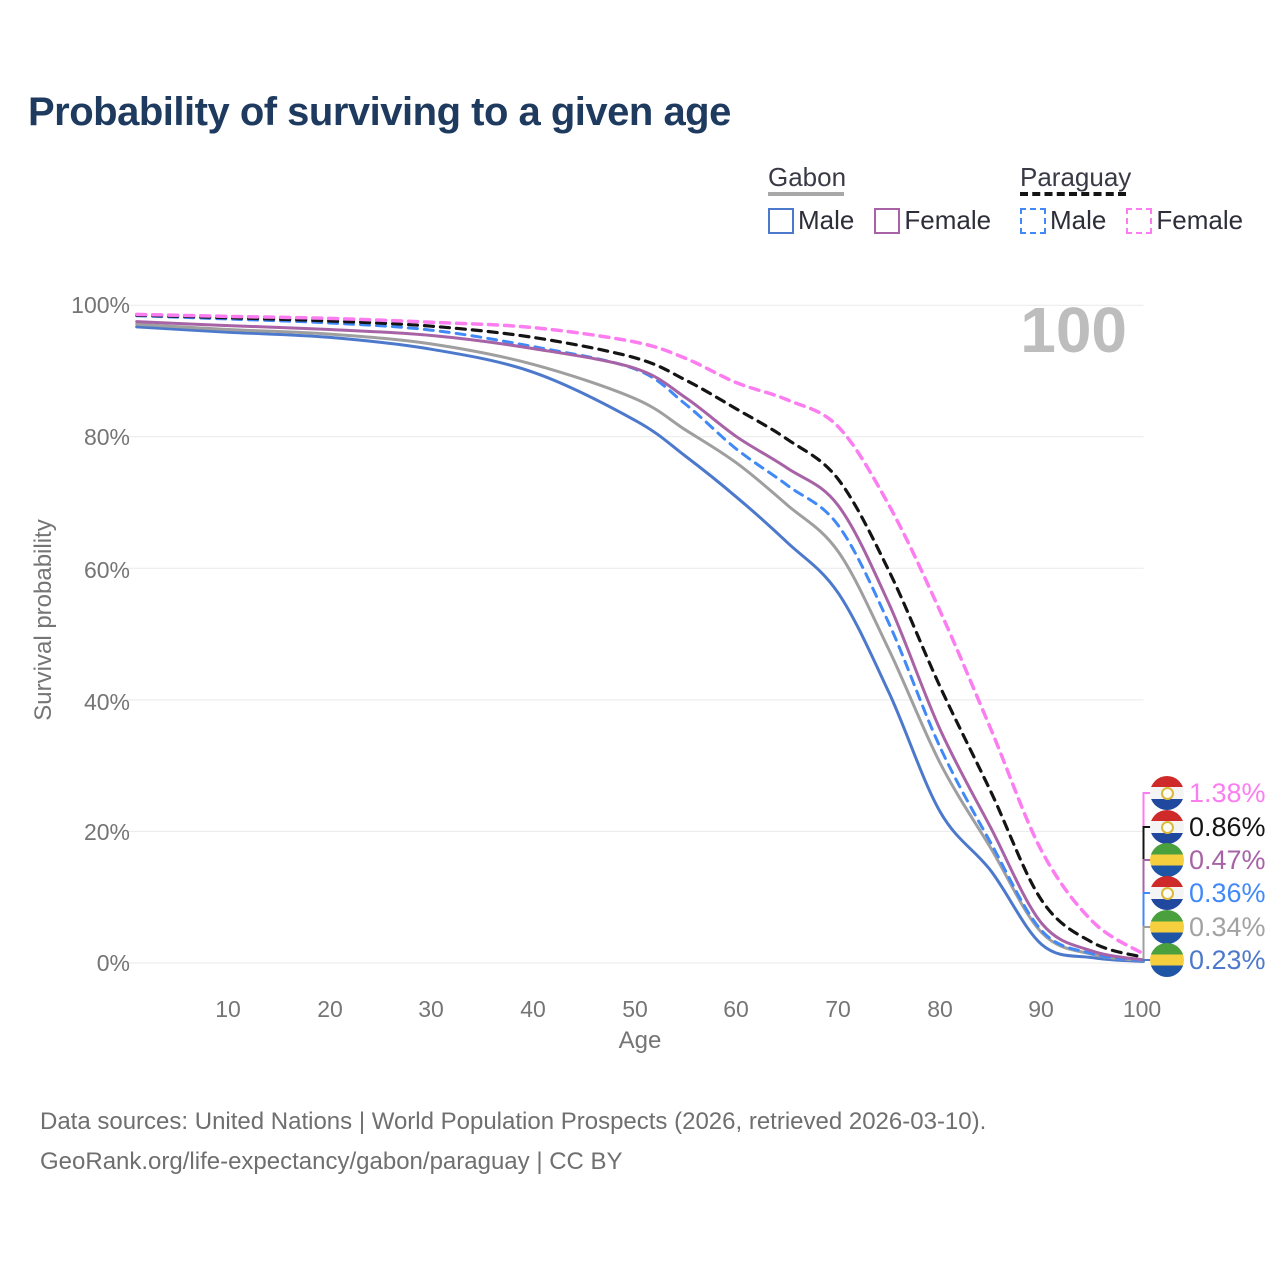 Image resolution: width=1280 pixels, height=1280 pixels. I want to click on x-tick-40: 40, so click(533, 1009).